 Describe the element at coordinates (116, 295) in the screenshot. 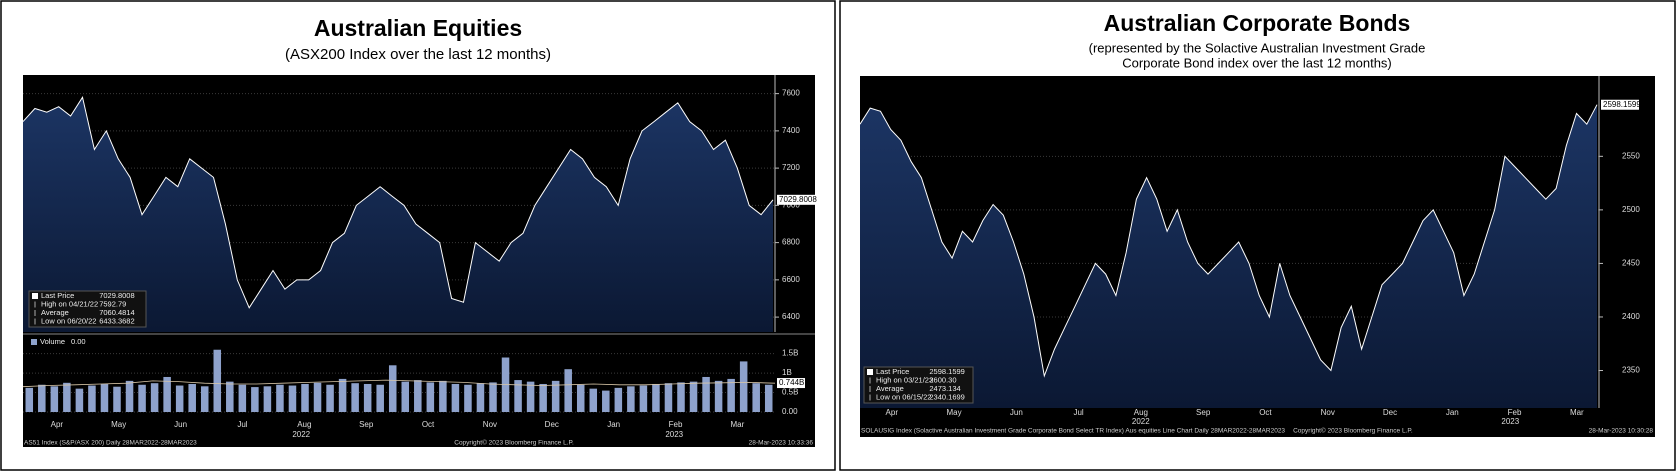

I see `legend-value: 7029.8008` at that location.